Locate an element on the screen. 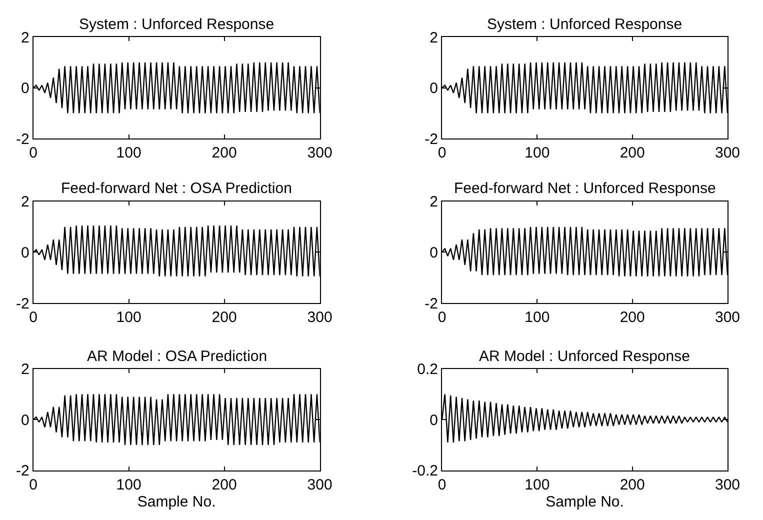 The height and width of the screenshot is (520, 763). chart-title: Feed-forward Net : Unforced Response is located at coordinates (585, 188).